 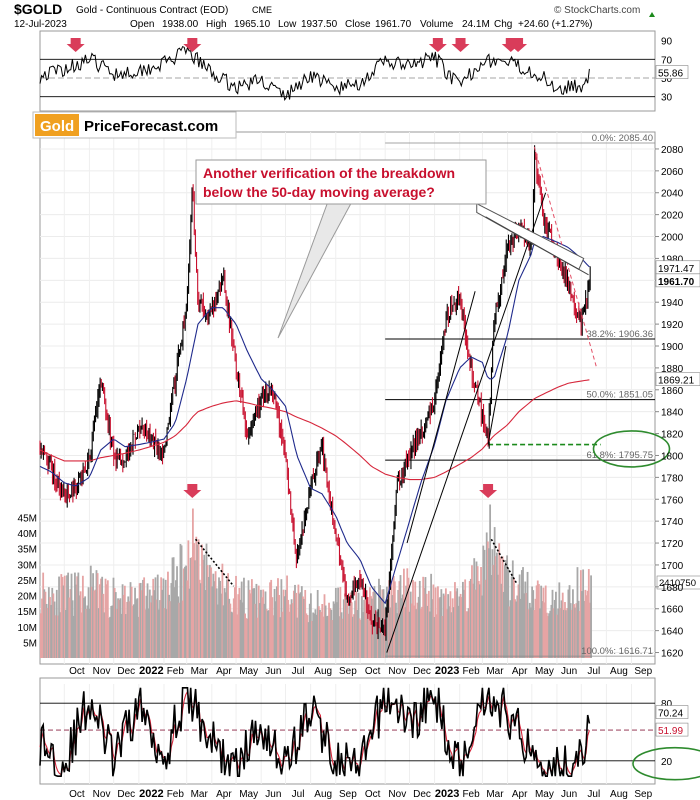 I want to click on price-tick-label: 1660, so click(x=672, y=610).